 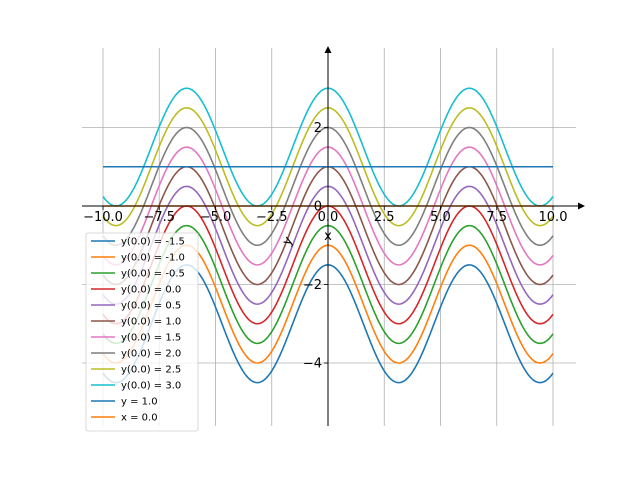 I want to click on x-tick-label: −7.5, so click(x=159, y=217).